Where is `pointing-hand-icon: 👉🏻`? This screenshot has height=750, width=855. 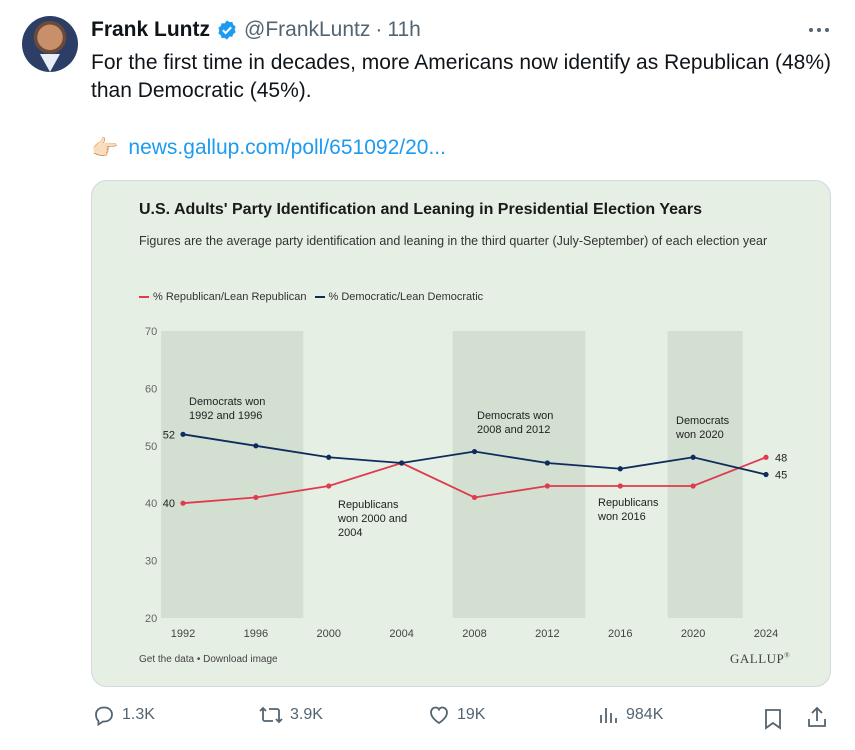 pointing-hand-icon: 👉🏻 is located at coordinates (105, 147).